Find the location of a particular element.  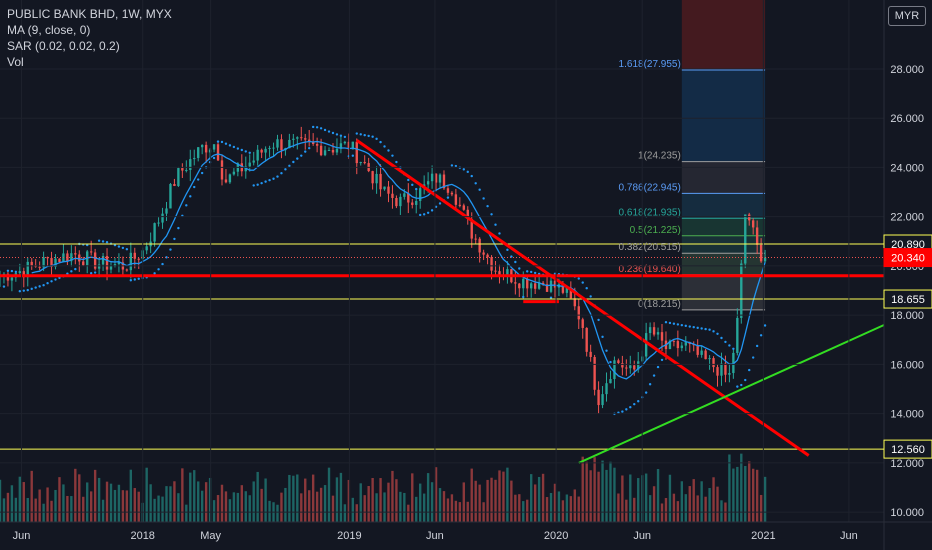

fib-level-label: 0.382(20.515) is located at coordinates (650, 247).